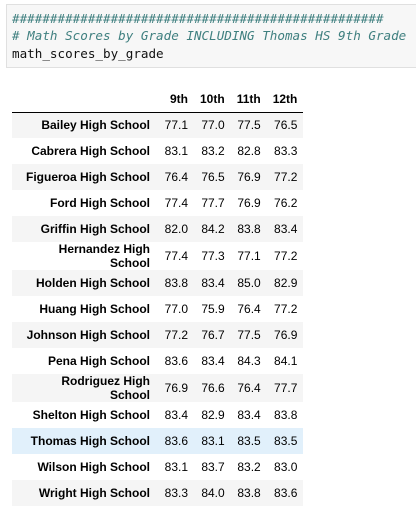 The image size is (416, 508). What do you see at coordinates (90, 441) in the screenshot?
I see `row-index-school-name: Thomas High School` at bounding box center [90, 441].